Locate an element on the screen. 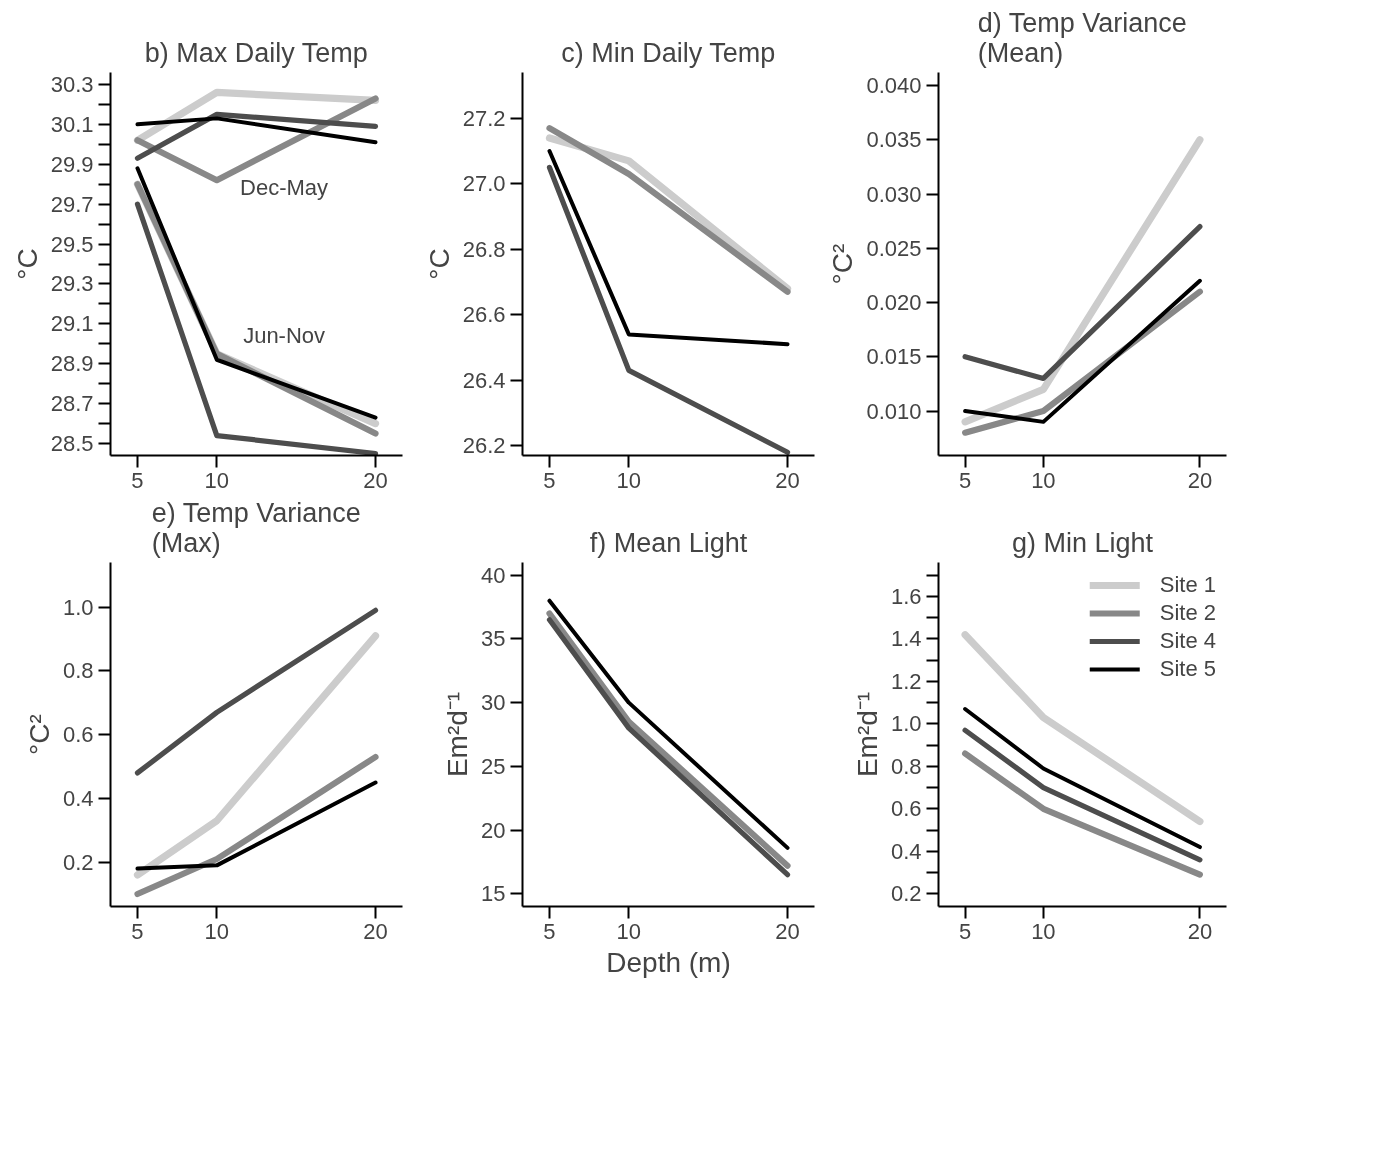 Image resolution: width=1398 pixels, height=1152 pixels. y-tick-label: 0.015 is located at coordinates (894, 357).